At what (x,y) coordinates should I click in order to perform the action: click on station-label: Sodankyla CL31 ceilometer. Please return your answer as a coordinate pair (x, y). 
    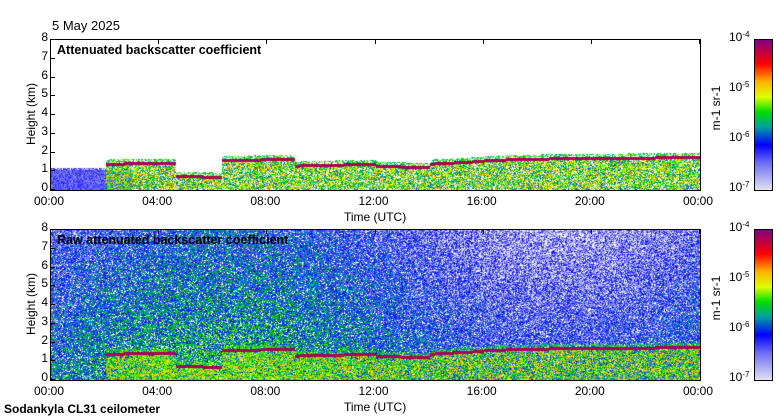
    Looking at the image, I should click on (82, 409).